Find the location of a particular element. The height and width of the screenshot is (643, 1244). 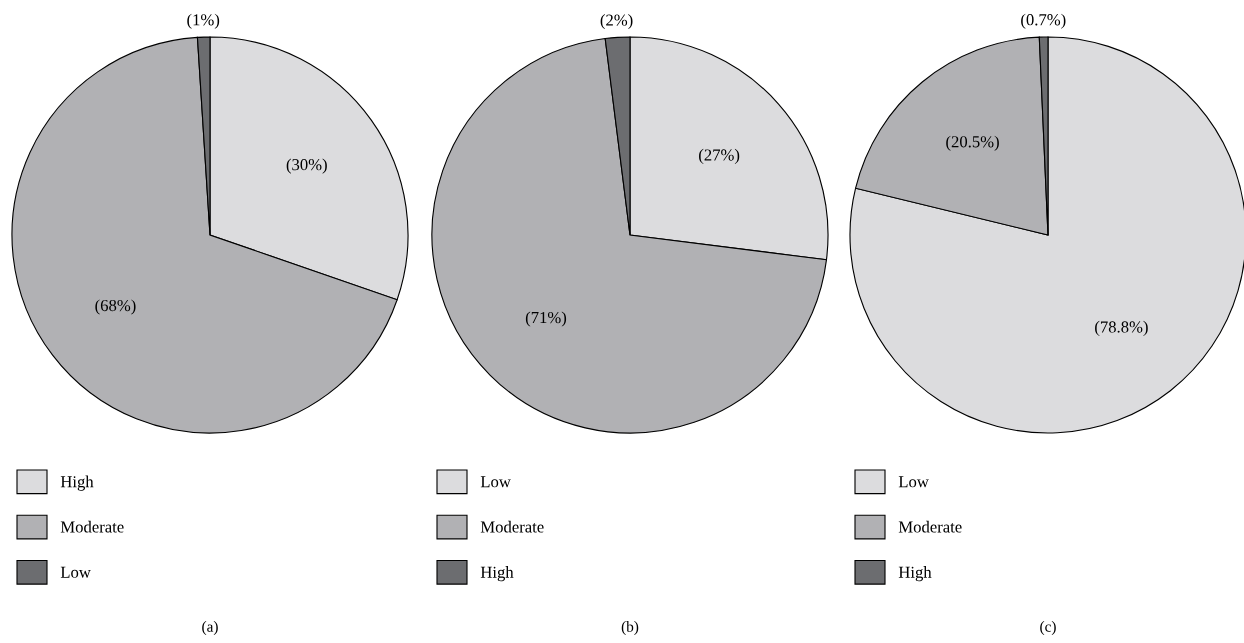

data-label: (1%) is located at coordinates (203, 21).